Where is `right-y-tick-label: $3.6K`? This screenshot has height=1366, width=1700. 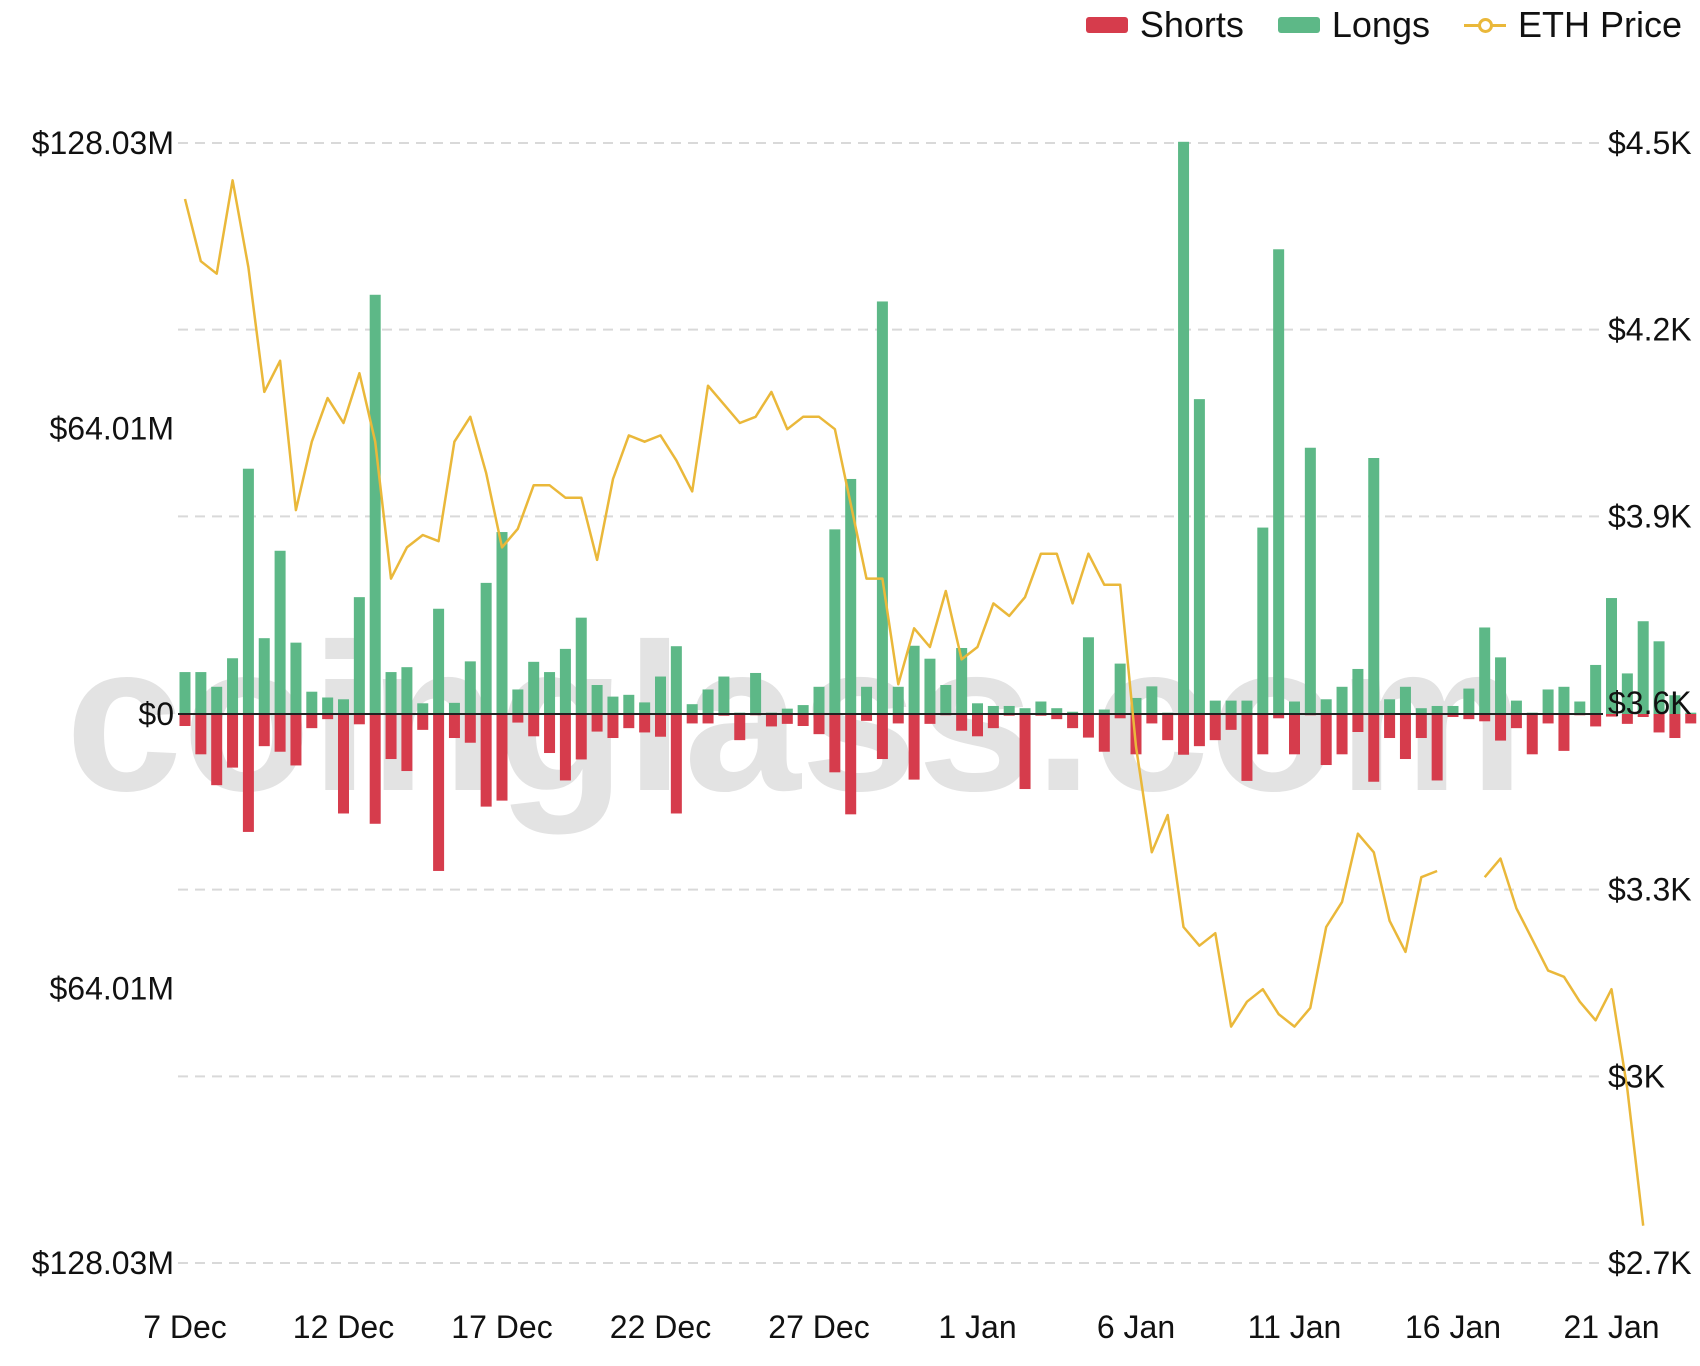
right-y-tick-label: $3.6K is located at coordinates (1650, 703).